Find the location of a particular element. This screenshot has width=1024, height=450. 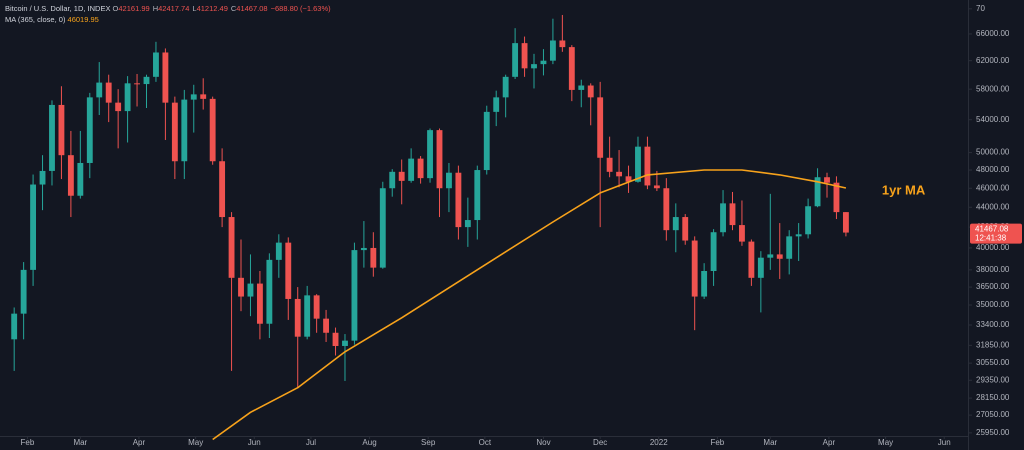

y-tick-label: 50000.00 is located at coordinates (993, 152).